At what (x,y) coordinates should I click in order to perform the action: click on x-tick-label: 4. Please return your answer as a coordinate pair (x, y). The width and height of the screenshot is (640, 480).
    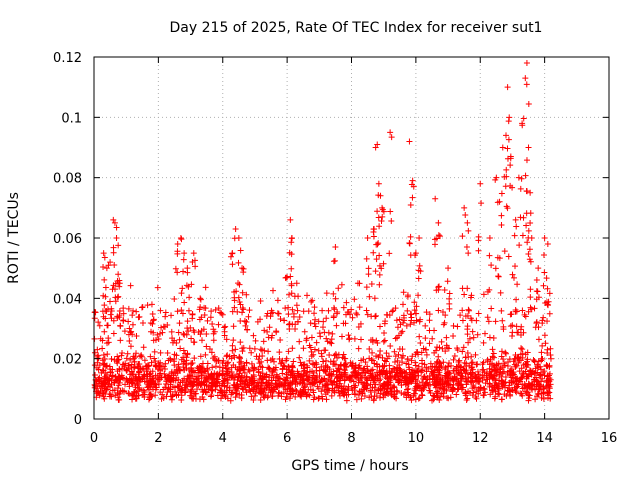
    Looking at the image, I should click on (223, 438).